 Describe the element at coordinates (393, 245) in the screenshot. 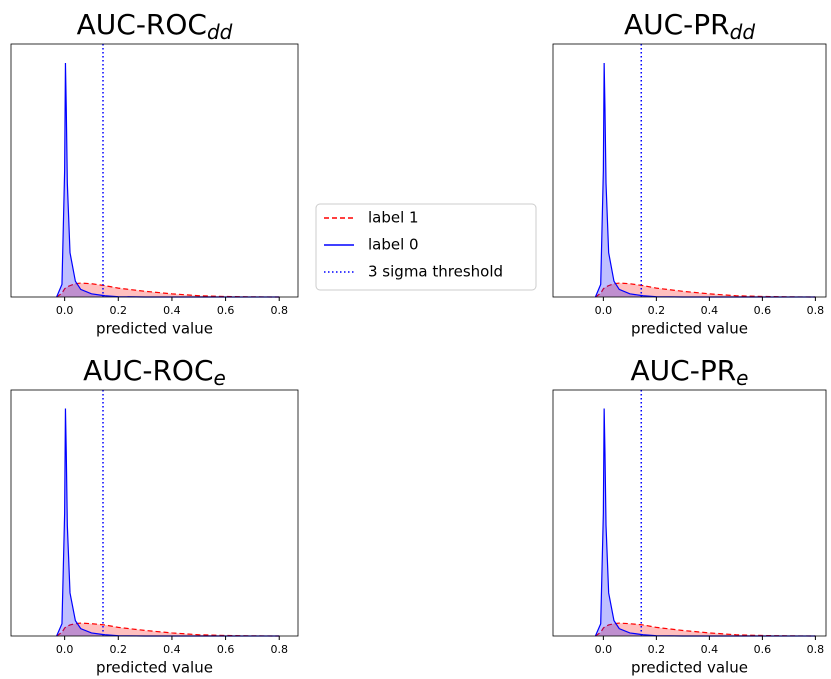

I see `legend-label: label 0` at that location.